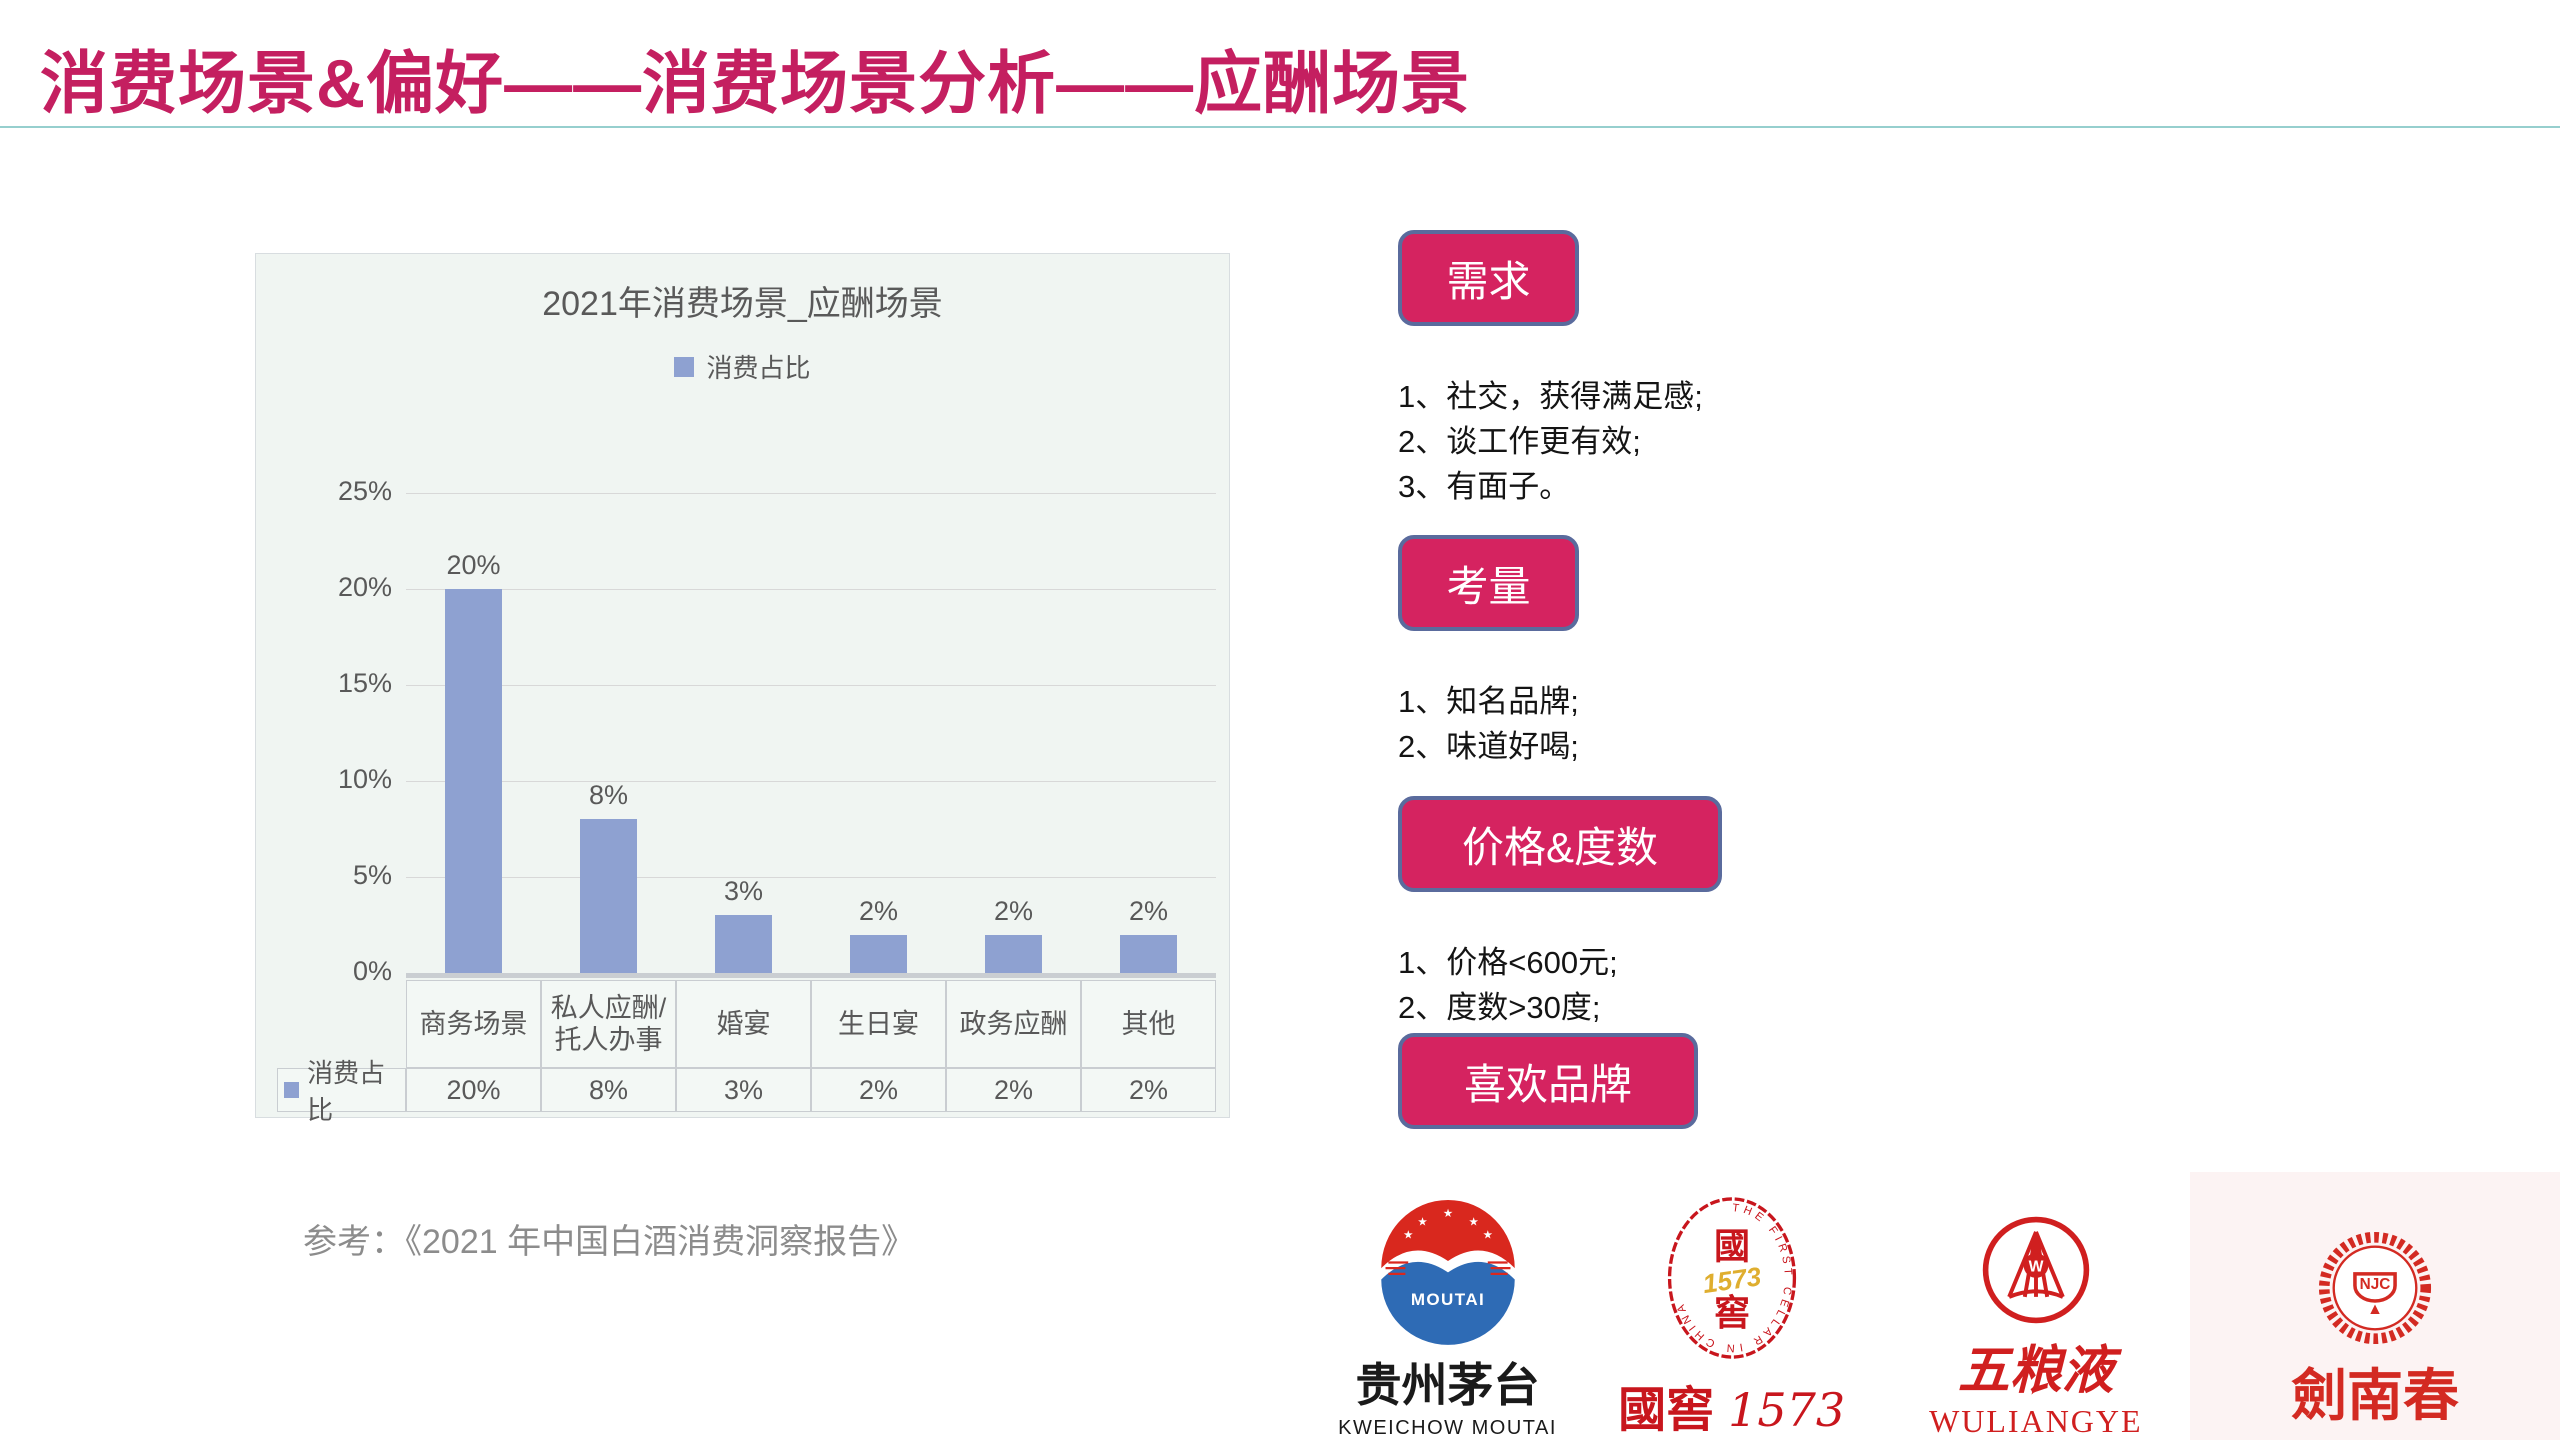  I want to click on y-axis-tick-label: 20%, so click(364, 587).